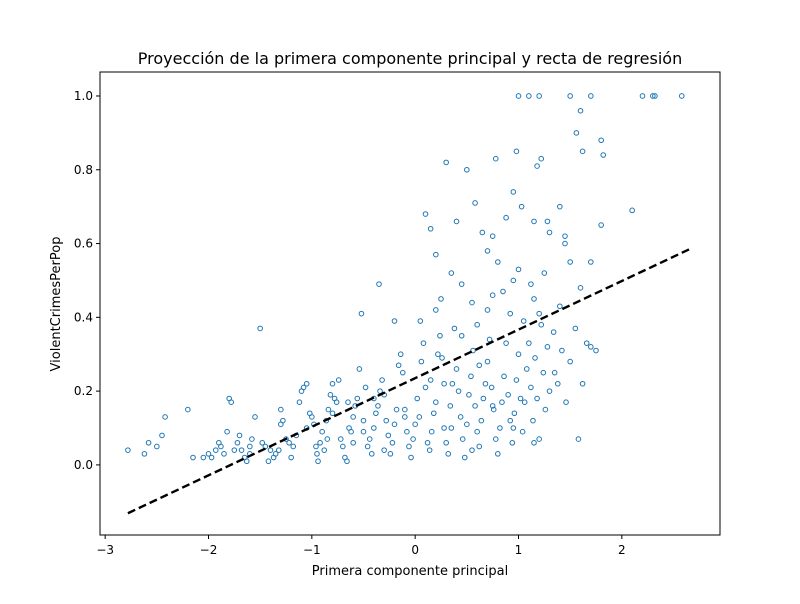 This screenshot has width=800, height=604. I want to click on x-tick-label: 1, so click(519, 550).